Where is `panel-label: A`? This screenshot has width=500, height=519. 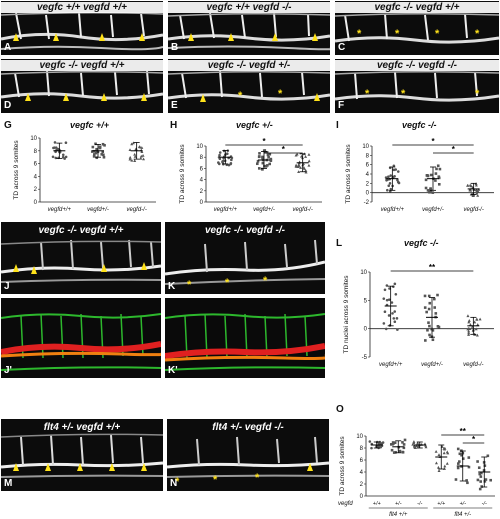 panel-label: A is located at coordinates (8, 47).